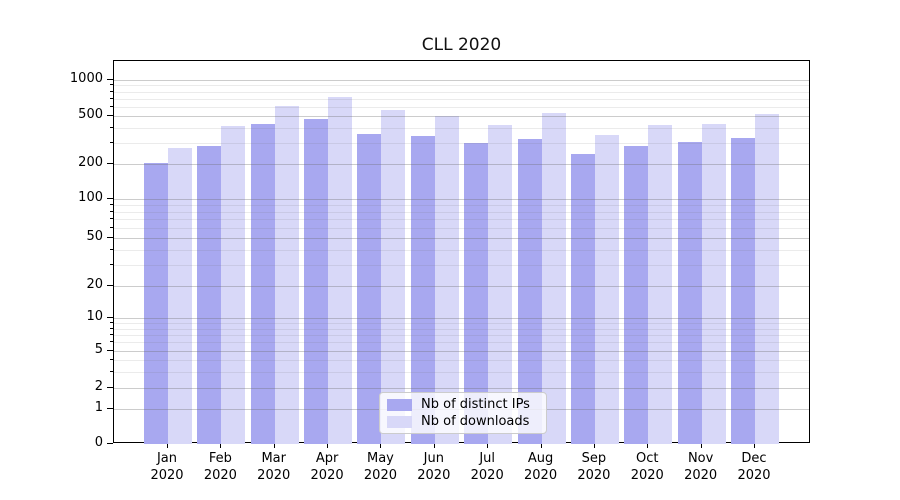  I want to click on y-tick-label: 0, so click(98, 442).